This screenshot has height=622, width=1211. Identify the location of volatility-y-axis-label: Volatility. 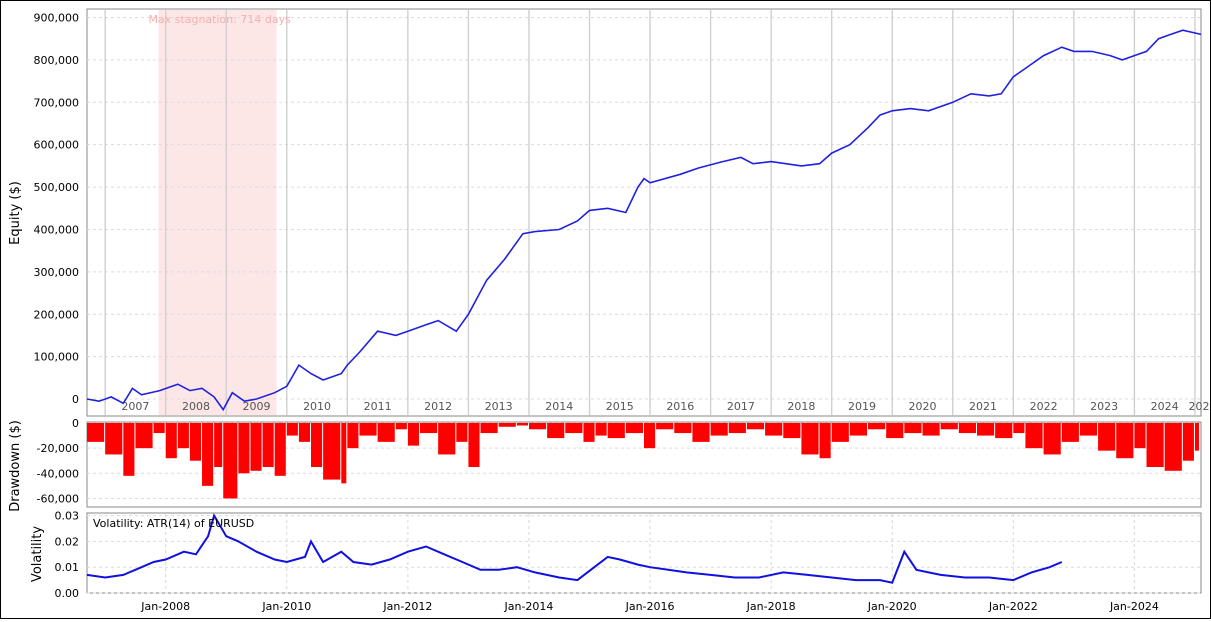
(37, 554).